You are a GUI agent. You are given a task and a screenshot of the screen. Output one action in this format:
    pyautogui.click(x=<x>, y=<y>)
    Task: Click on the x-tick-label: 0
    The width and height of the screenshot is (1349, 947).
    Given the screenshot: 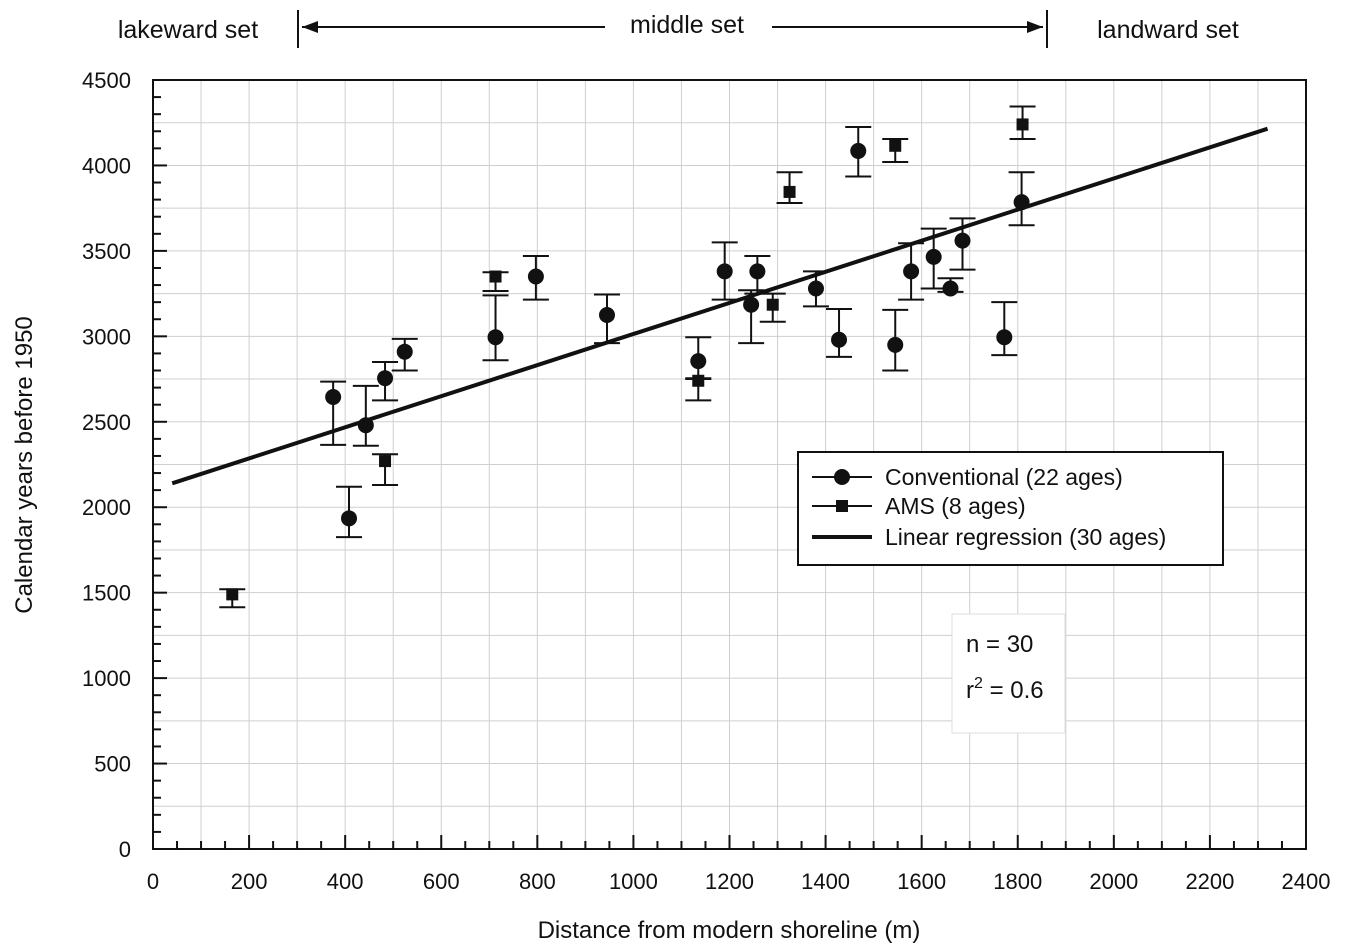 What is the action you would take?
    pyautogui.click(x=153, y=881)
    